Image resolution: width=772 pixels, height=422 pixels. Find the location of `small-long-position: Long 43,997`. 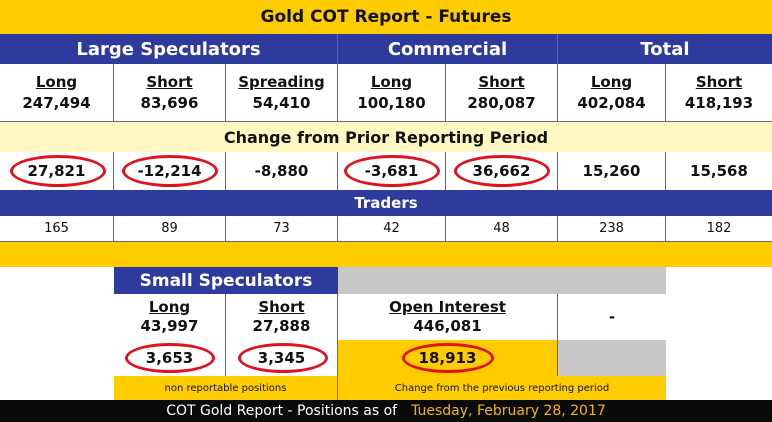

small-long-position: Long 43,997 is located at coordinates (170, 317).